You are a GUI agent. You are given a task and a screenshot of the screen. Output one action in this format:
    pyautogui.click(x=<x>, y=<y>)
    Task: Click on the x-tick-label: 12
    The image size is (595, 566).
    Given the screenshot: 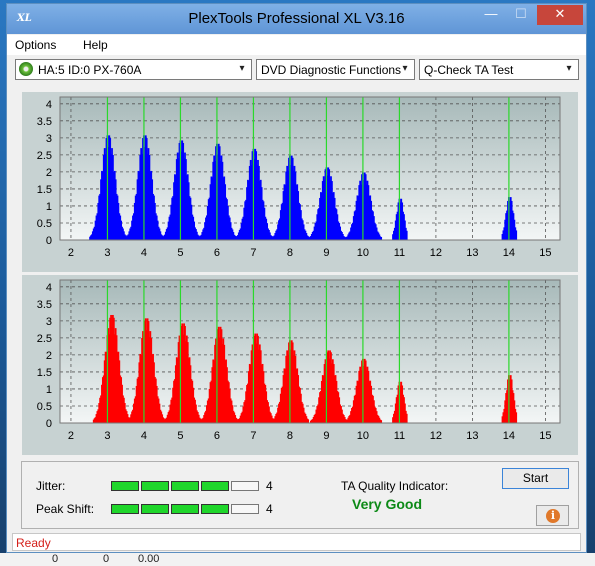 What is the action you would take?
    pyautogui.click(x=436, y=253)
    